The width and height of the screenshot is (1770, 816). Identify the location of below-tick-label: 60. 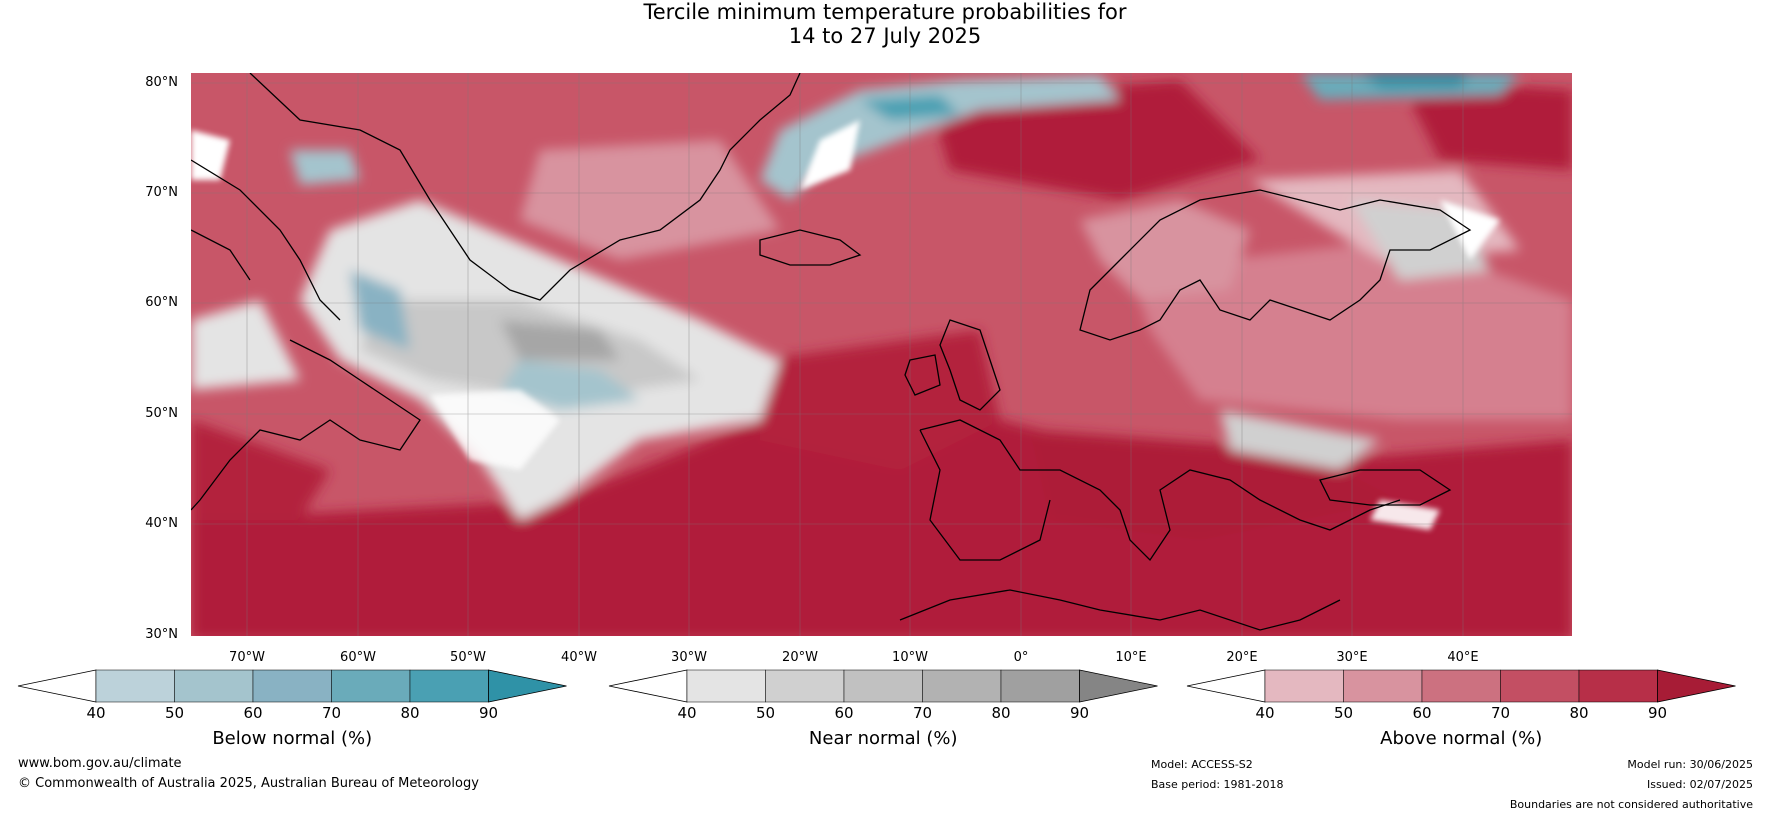
(253, 713).